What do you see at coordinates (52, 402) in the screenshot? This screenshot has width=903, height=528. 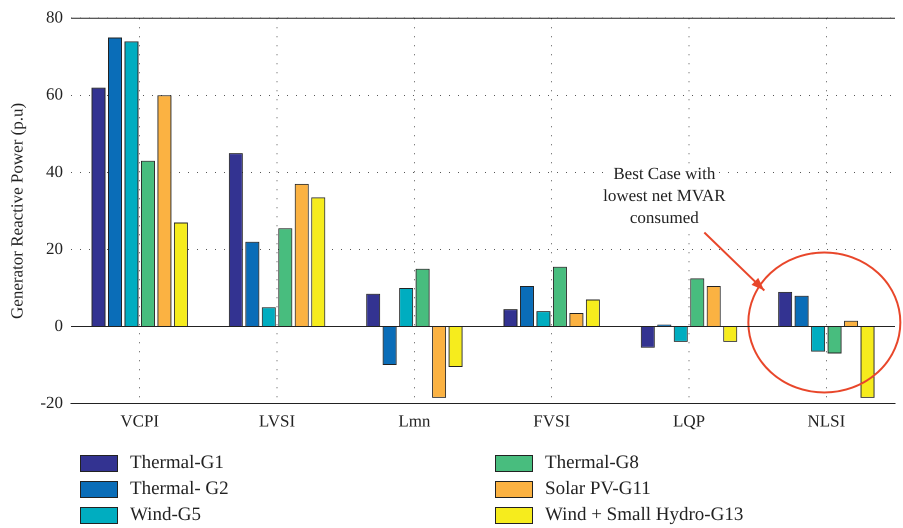 I see `y-tick-label: -20` at bounding box center [52, 402].